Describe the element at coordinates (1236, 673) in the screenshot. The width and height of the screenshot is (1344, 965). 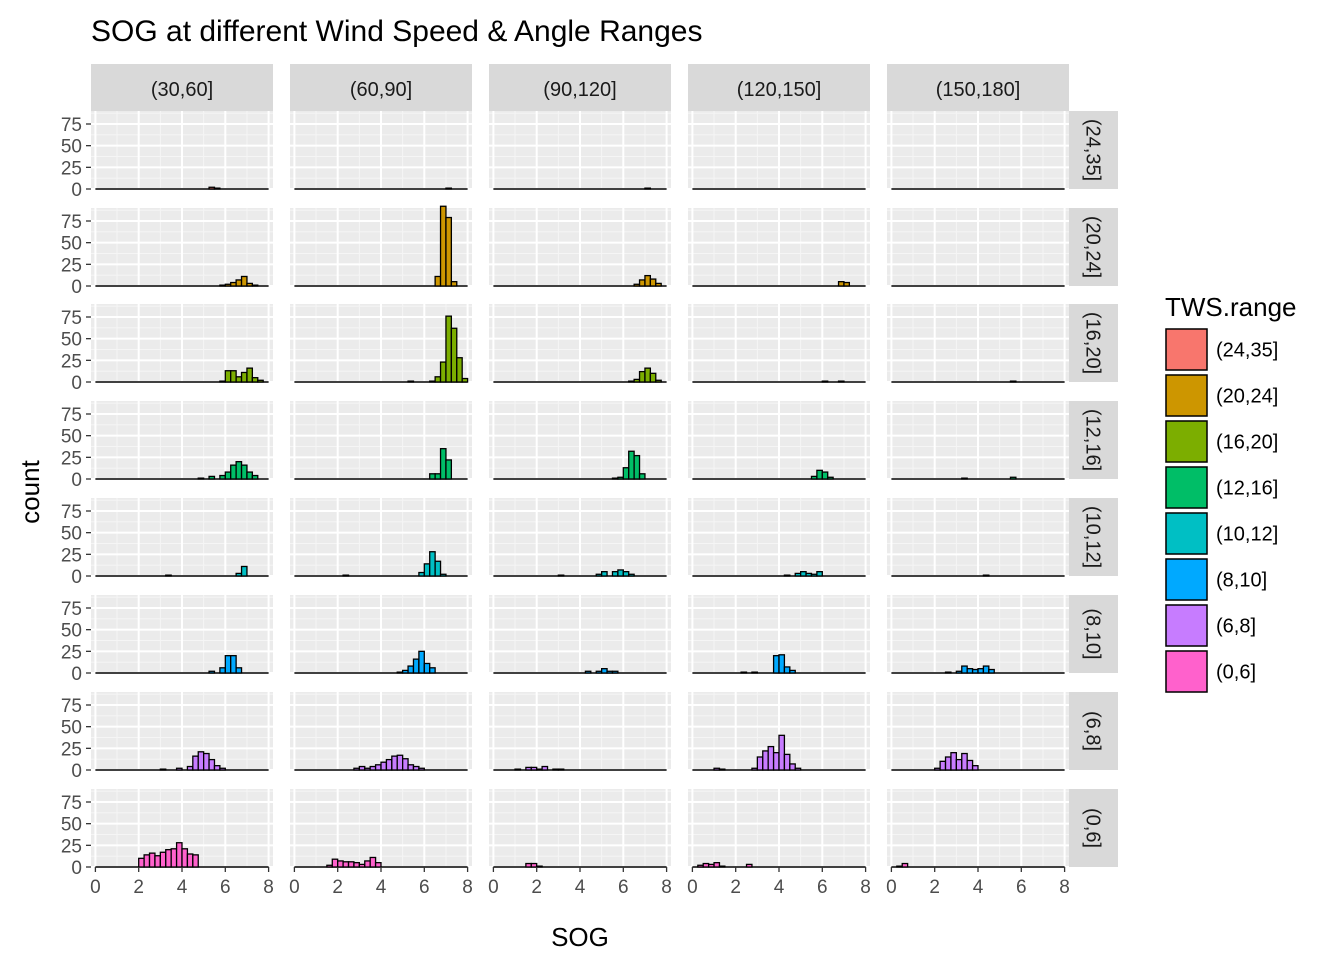
I see `legend-entry-label: (0,6]` at that location.